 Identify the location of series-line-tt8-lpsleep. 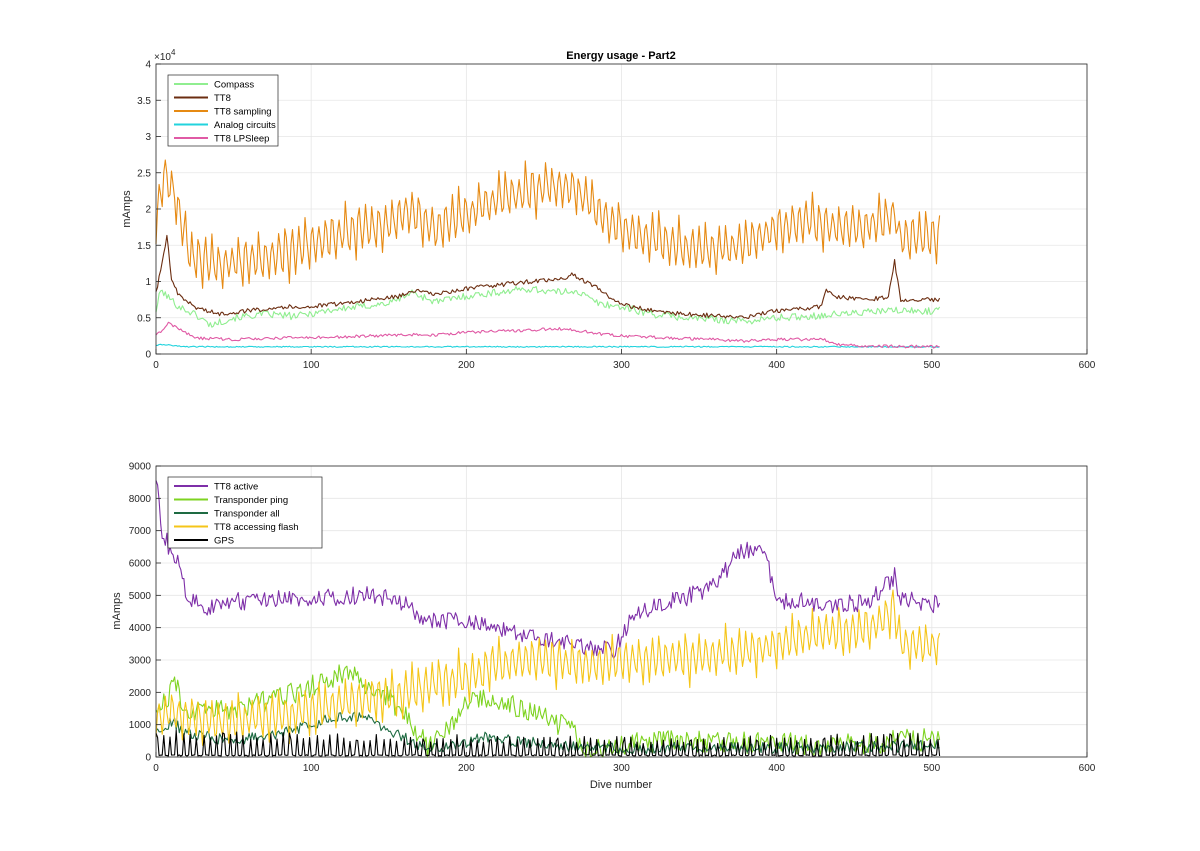
(547, 335).